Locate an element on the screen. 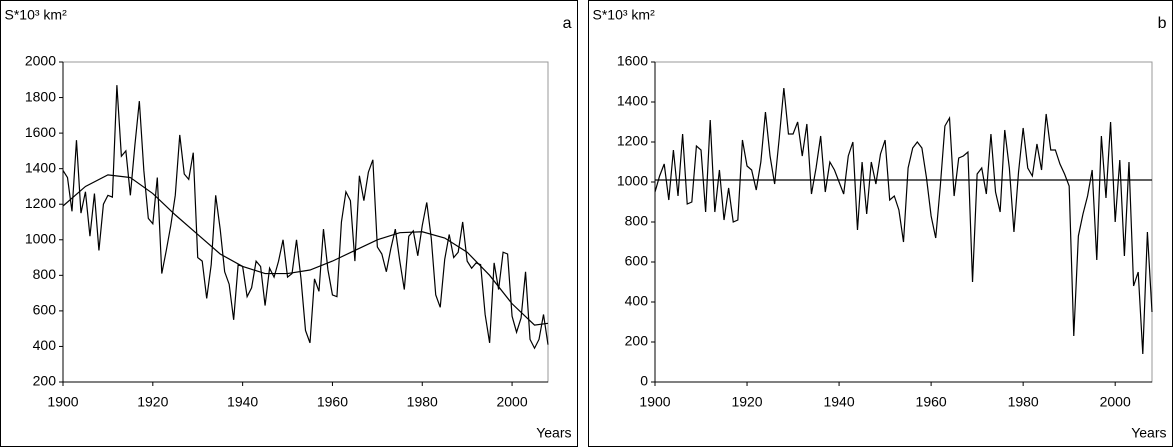 The image size is (1173, 447). y-tick-label: 0 is located at coordinates (644, 381).